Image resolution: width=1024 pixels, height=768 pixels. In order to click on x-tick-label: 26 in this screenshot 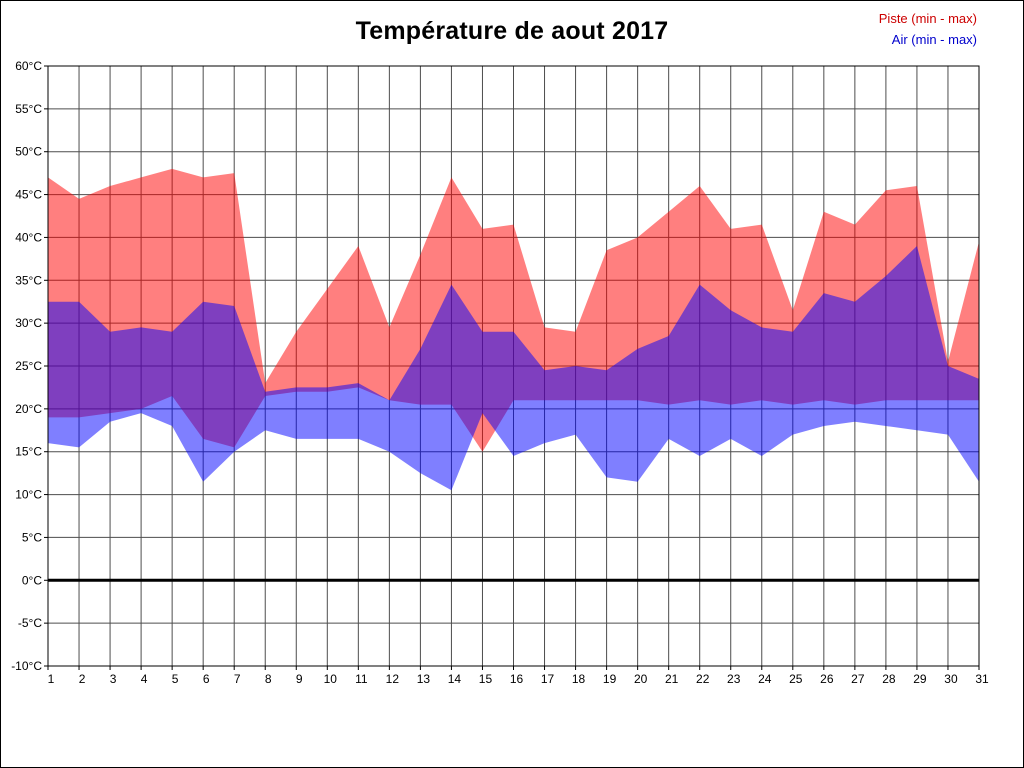, I will do `click(827, 679)`.